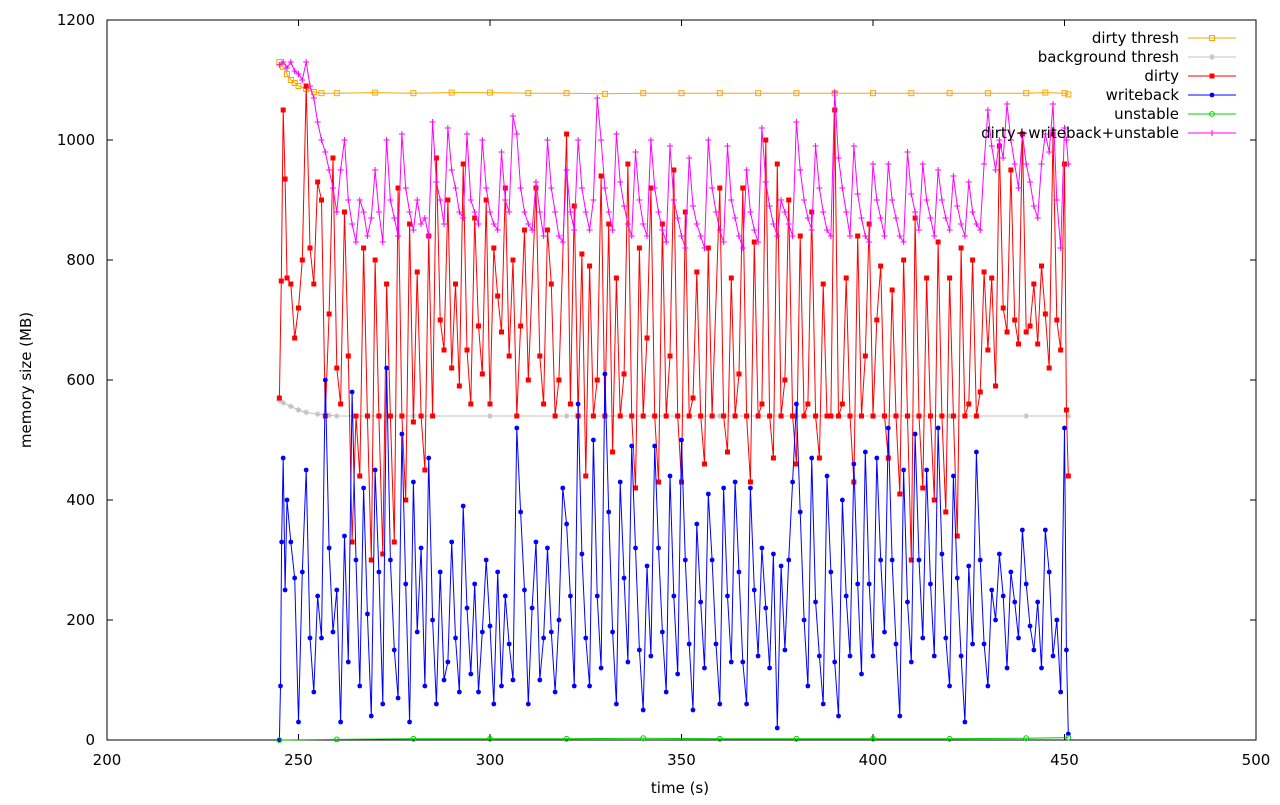  Describe the element at coordinates (80, 620) in the screenshot. I see `y-tick-label: 200` at that location.